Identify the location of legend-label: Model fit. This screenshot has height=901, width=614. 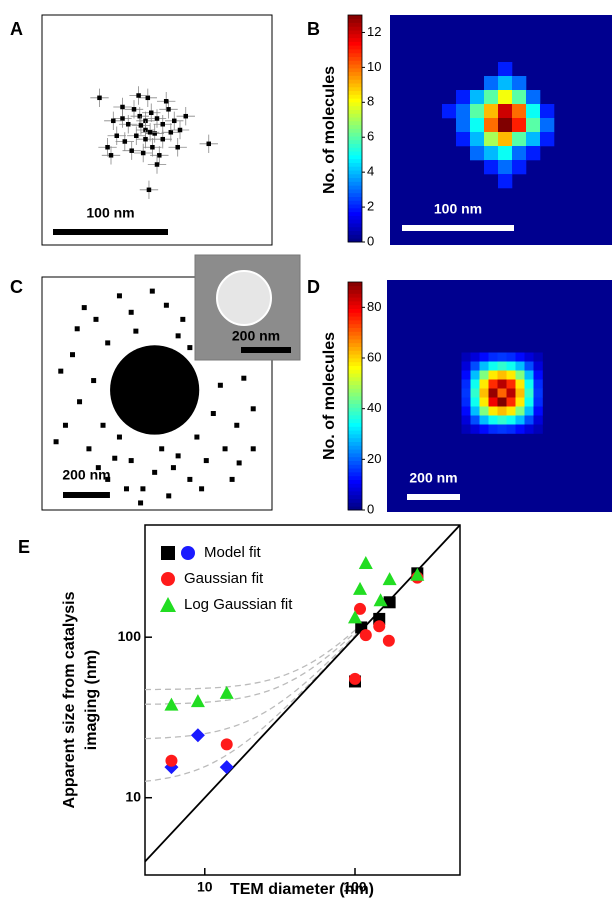
(233, 552).